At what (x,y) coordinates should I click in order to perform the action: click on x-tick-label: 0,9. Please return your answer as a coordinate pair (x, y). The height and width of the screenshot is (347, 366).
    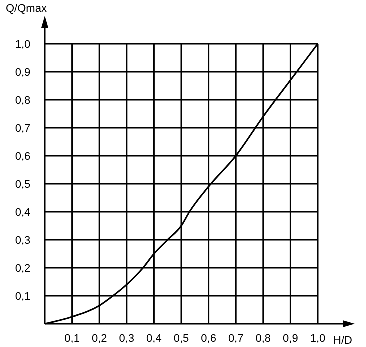
    Looking at the image, I should click on (290, 339).